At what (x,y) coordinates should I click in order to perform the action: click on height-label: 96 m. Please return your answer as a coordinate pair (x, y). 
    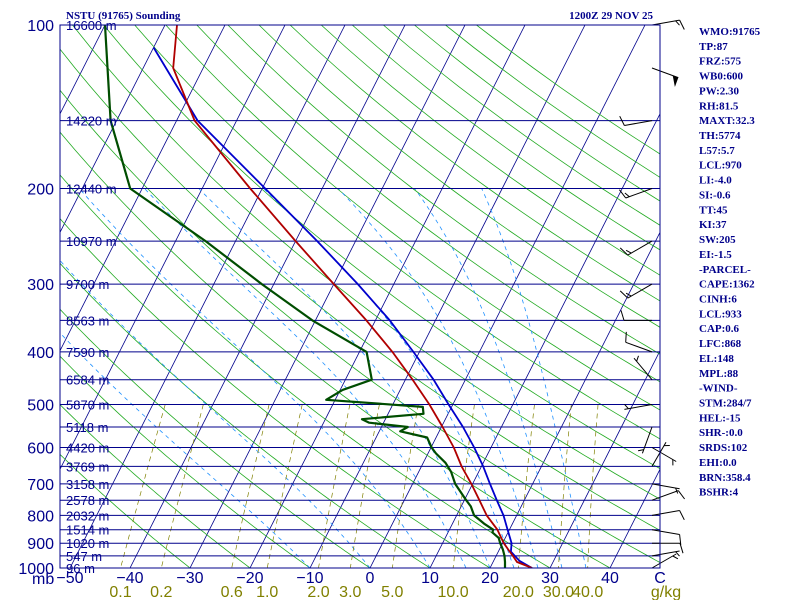
    Looking at the image, I should click on (80, 568).